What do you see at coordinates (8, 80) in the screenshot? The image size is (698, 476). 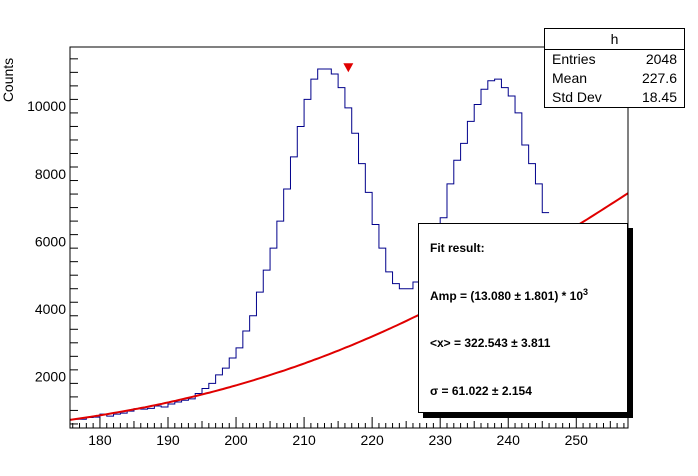 I see `y-axis-label: Counts` at bounding box center [8, 80].